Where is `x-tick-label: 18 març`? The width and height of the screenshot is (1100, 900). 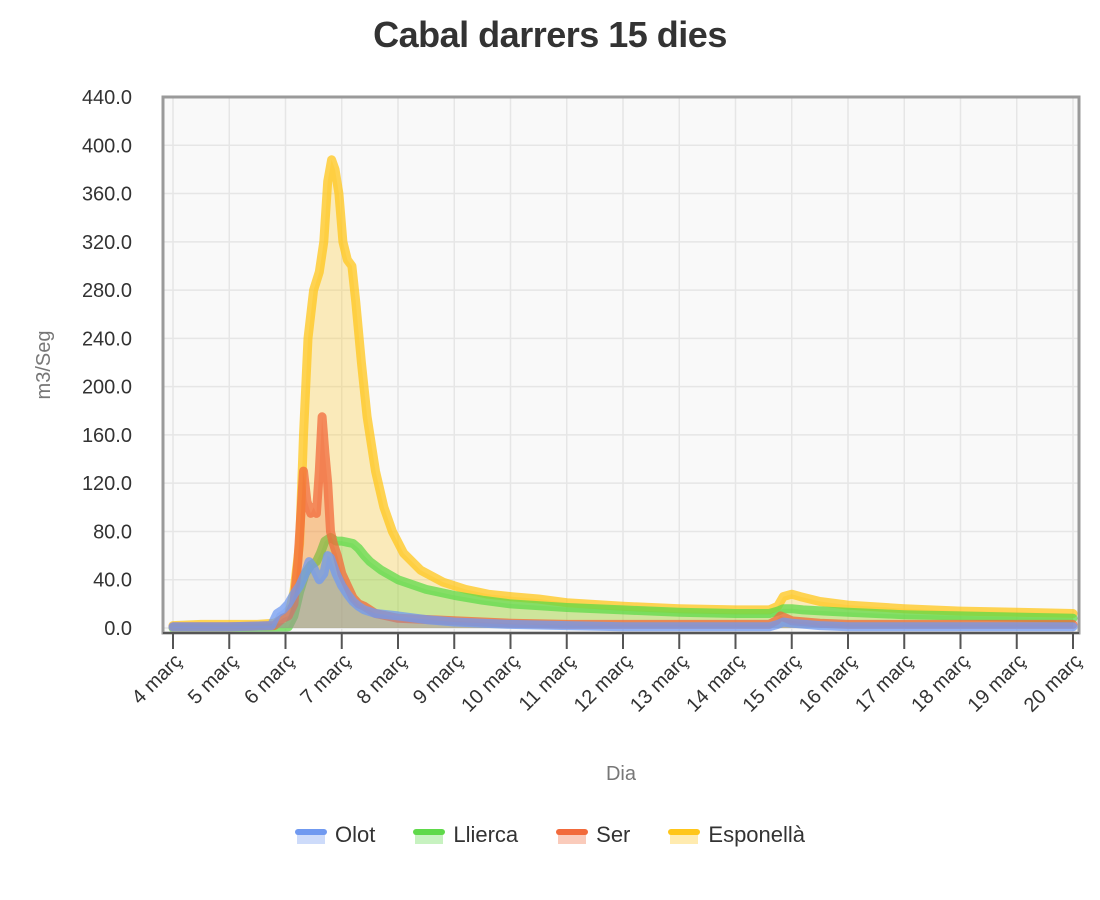 x-tick-label: 18 març is located at coordinates (940, 683).